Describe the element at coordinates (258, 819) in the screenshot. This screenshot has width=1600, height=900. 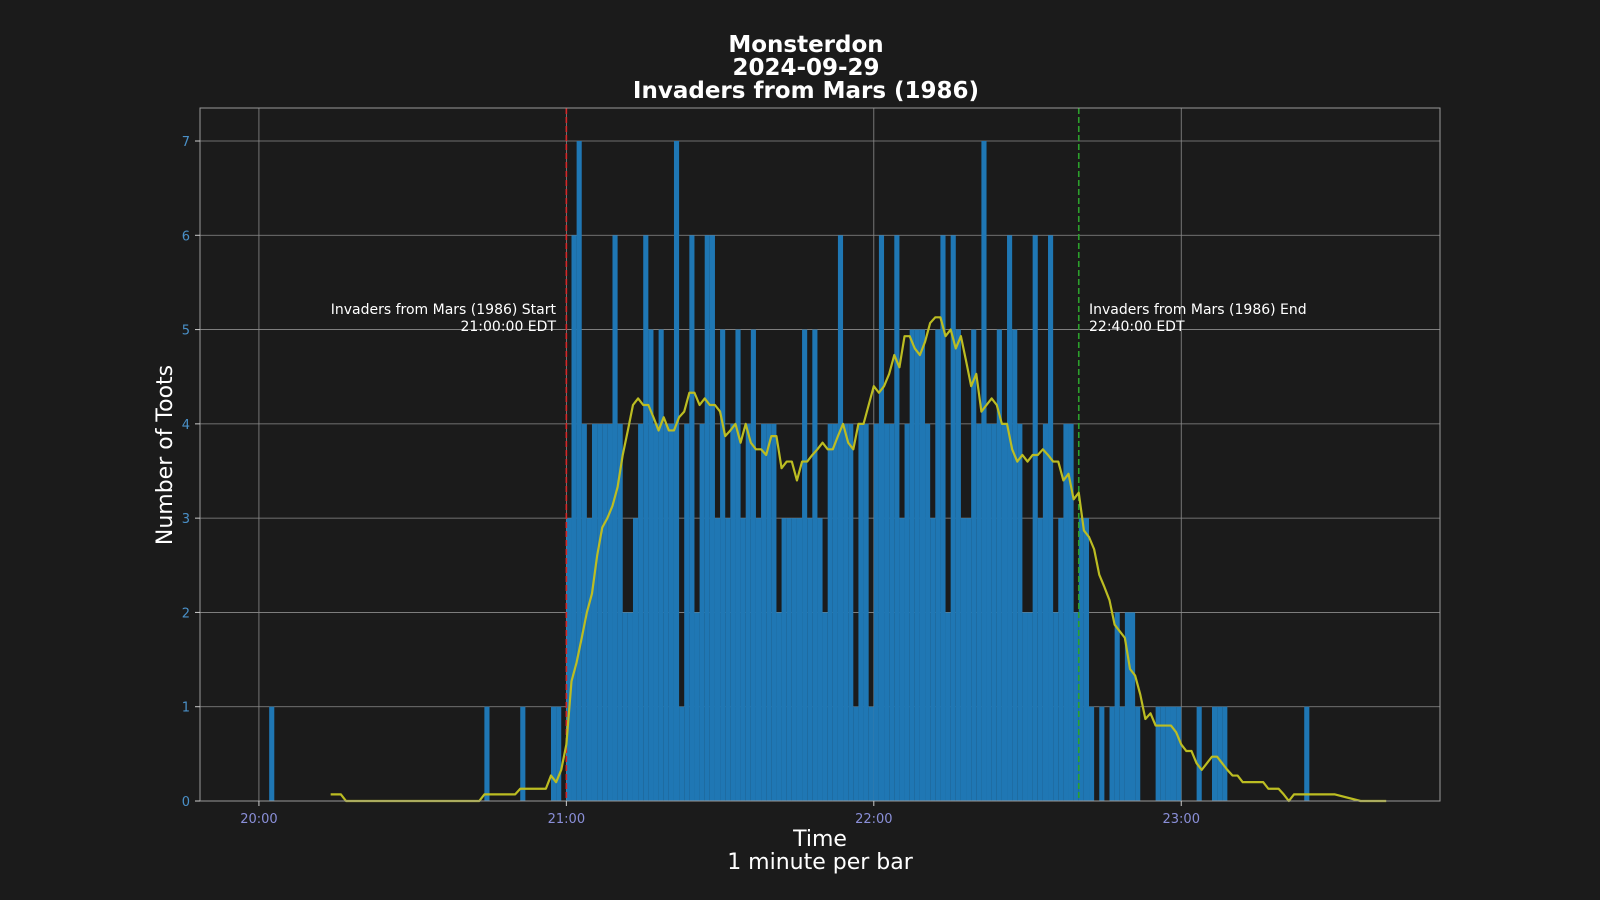
I see `x-tick-label: 20:00` at that location.